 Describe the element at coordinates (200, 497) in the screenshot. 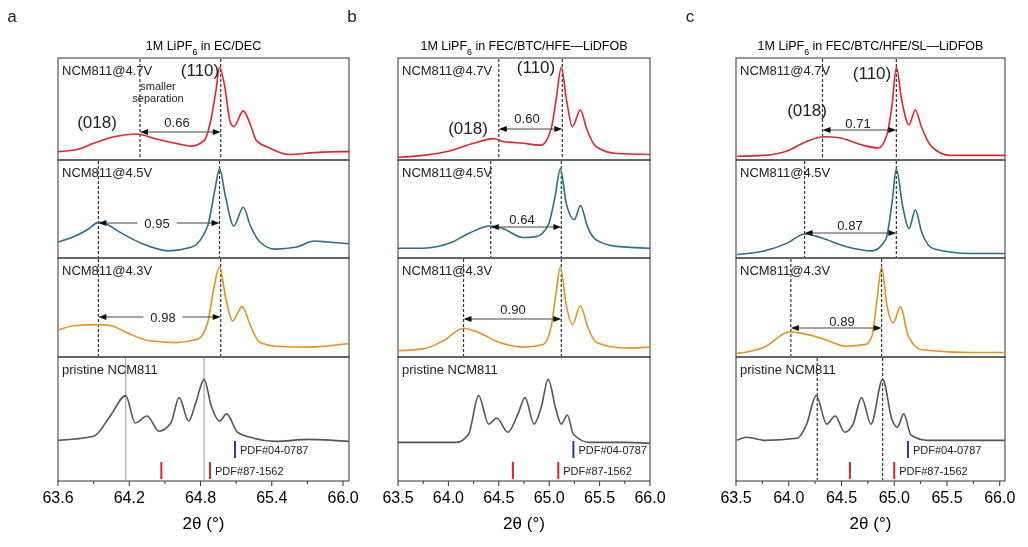

I see `x-tick-label: 64.8` at that location.